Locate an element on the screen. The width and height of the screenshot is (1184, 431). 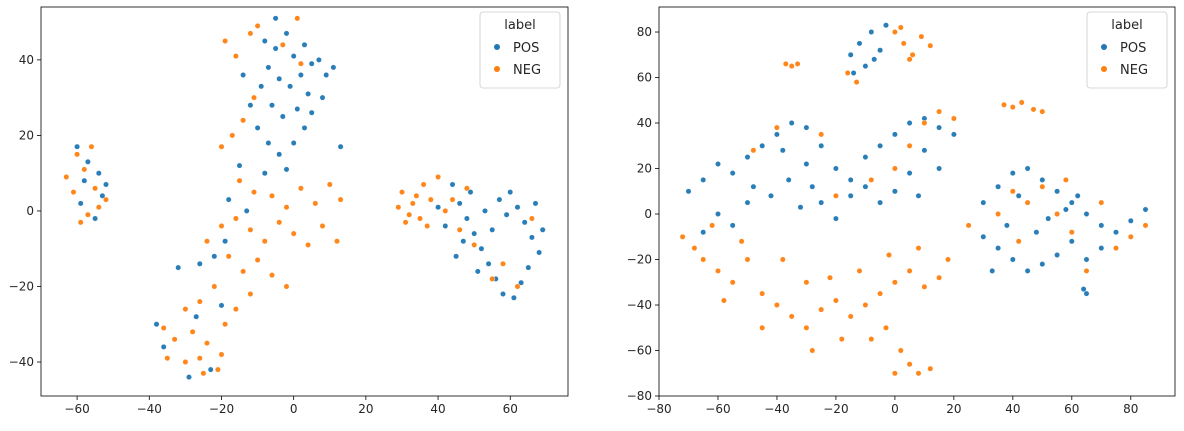
x-tick-label: 0 is located at coordinates (294, 409).